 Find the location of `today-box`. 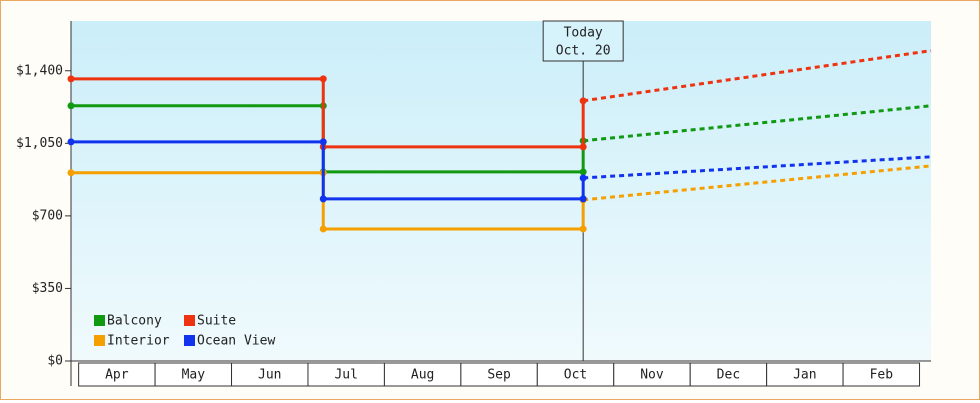

today-box is located at coordinates (583, 41).